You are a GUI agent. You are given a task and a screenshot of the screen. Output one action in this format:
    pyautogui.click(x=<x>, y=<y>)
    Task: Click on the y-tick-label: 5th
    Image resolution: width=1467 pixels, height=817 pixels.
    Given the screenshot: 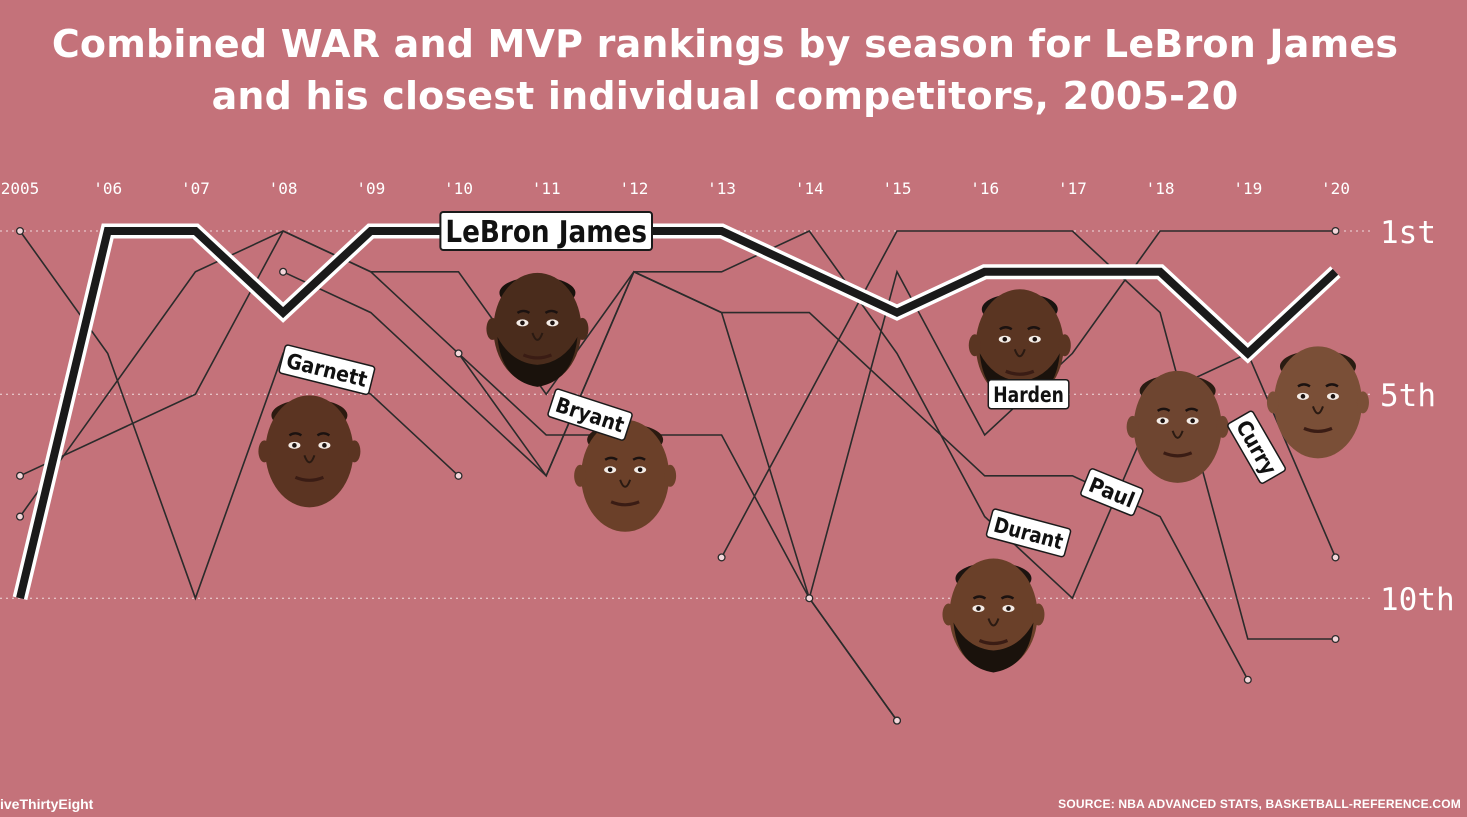 What is the action you would take?
    pyautogui.click(x=1408, y=396)
    